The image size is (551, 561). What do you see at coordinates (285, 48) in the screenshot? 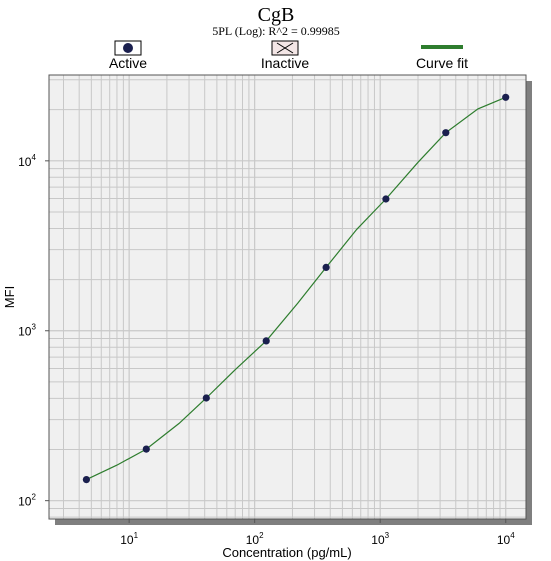
I see `legend-inactive-x-mark` at bounding box center [285, 48].